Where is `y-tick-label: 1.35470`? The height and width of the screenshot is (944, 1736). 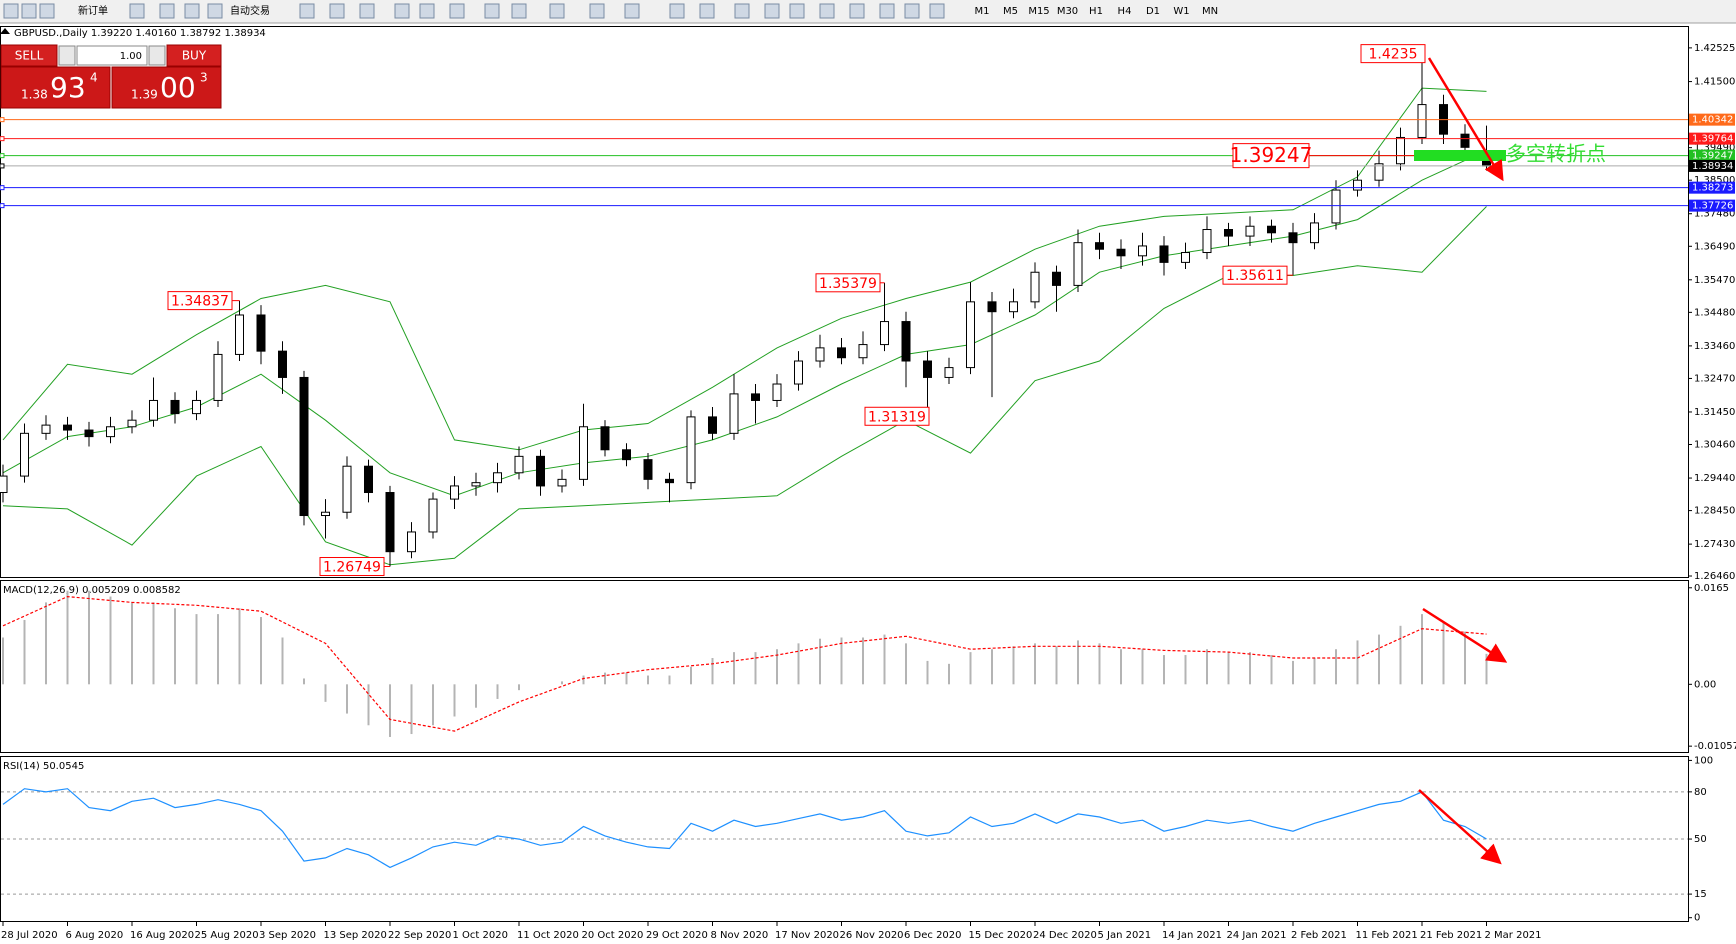 y-tick-label: 1.35470 is located at coordinates (1714, 280).